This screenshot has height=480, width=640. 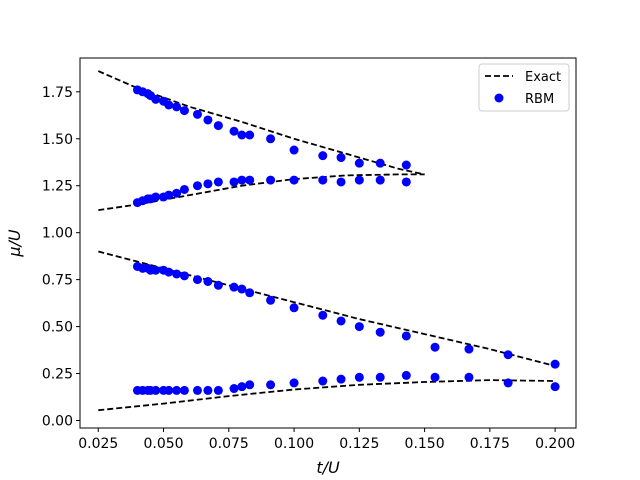 I want to click on y-tick-label: 1.75, so click(x=57, y=93).